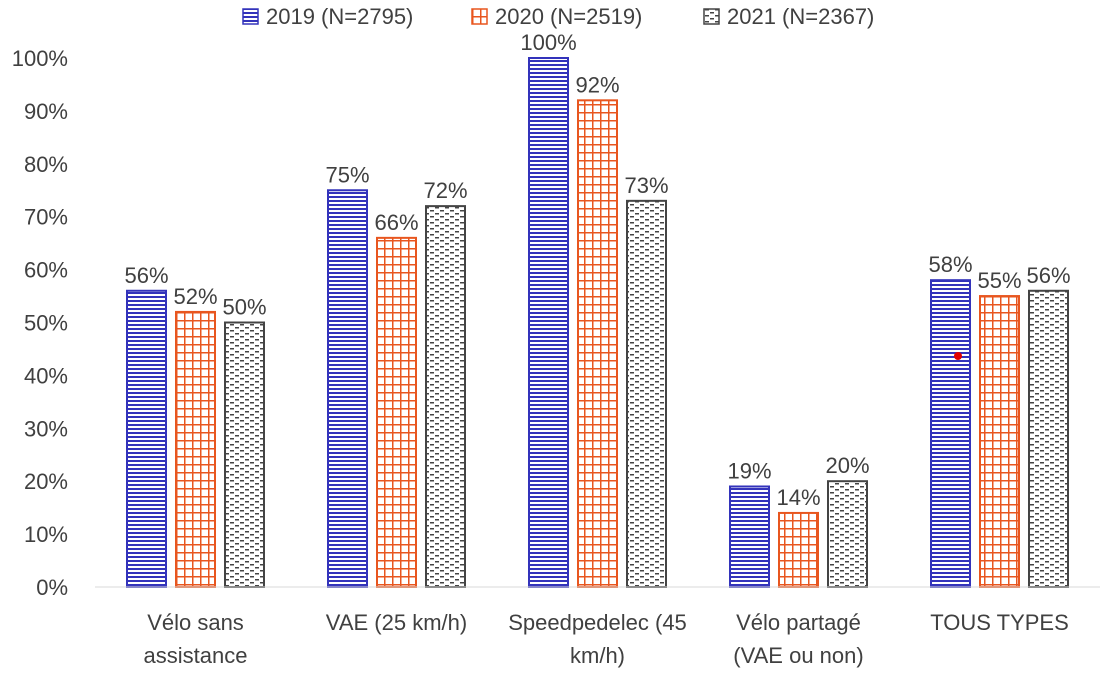  I want to click on data-label: 50%, so click(244, 307).